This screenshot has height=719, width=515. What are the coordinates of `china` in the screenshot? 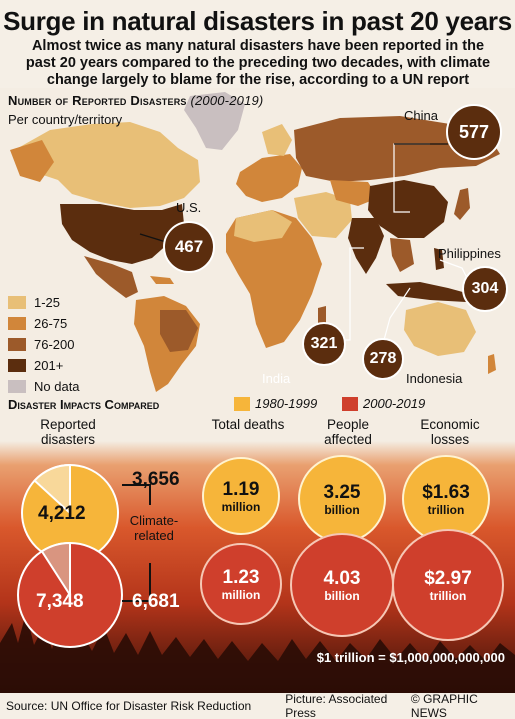 It's located at (408, 209).